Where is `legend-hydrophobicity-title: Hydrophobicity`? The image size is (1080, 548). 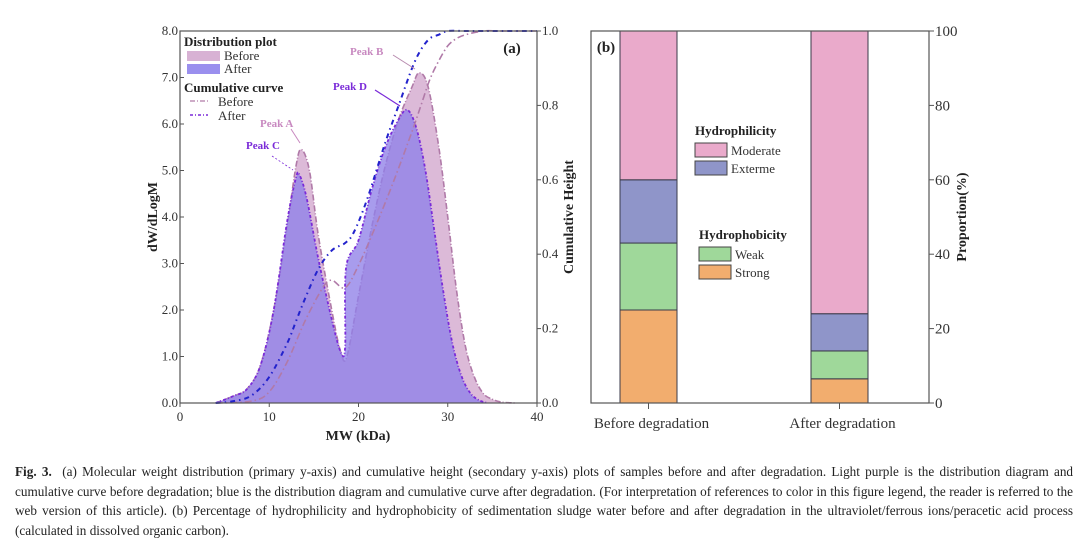 legend-hydrophobicity-title: Hydrophobicity is located at coordinates (743, 234).